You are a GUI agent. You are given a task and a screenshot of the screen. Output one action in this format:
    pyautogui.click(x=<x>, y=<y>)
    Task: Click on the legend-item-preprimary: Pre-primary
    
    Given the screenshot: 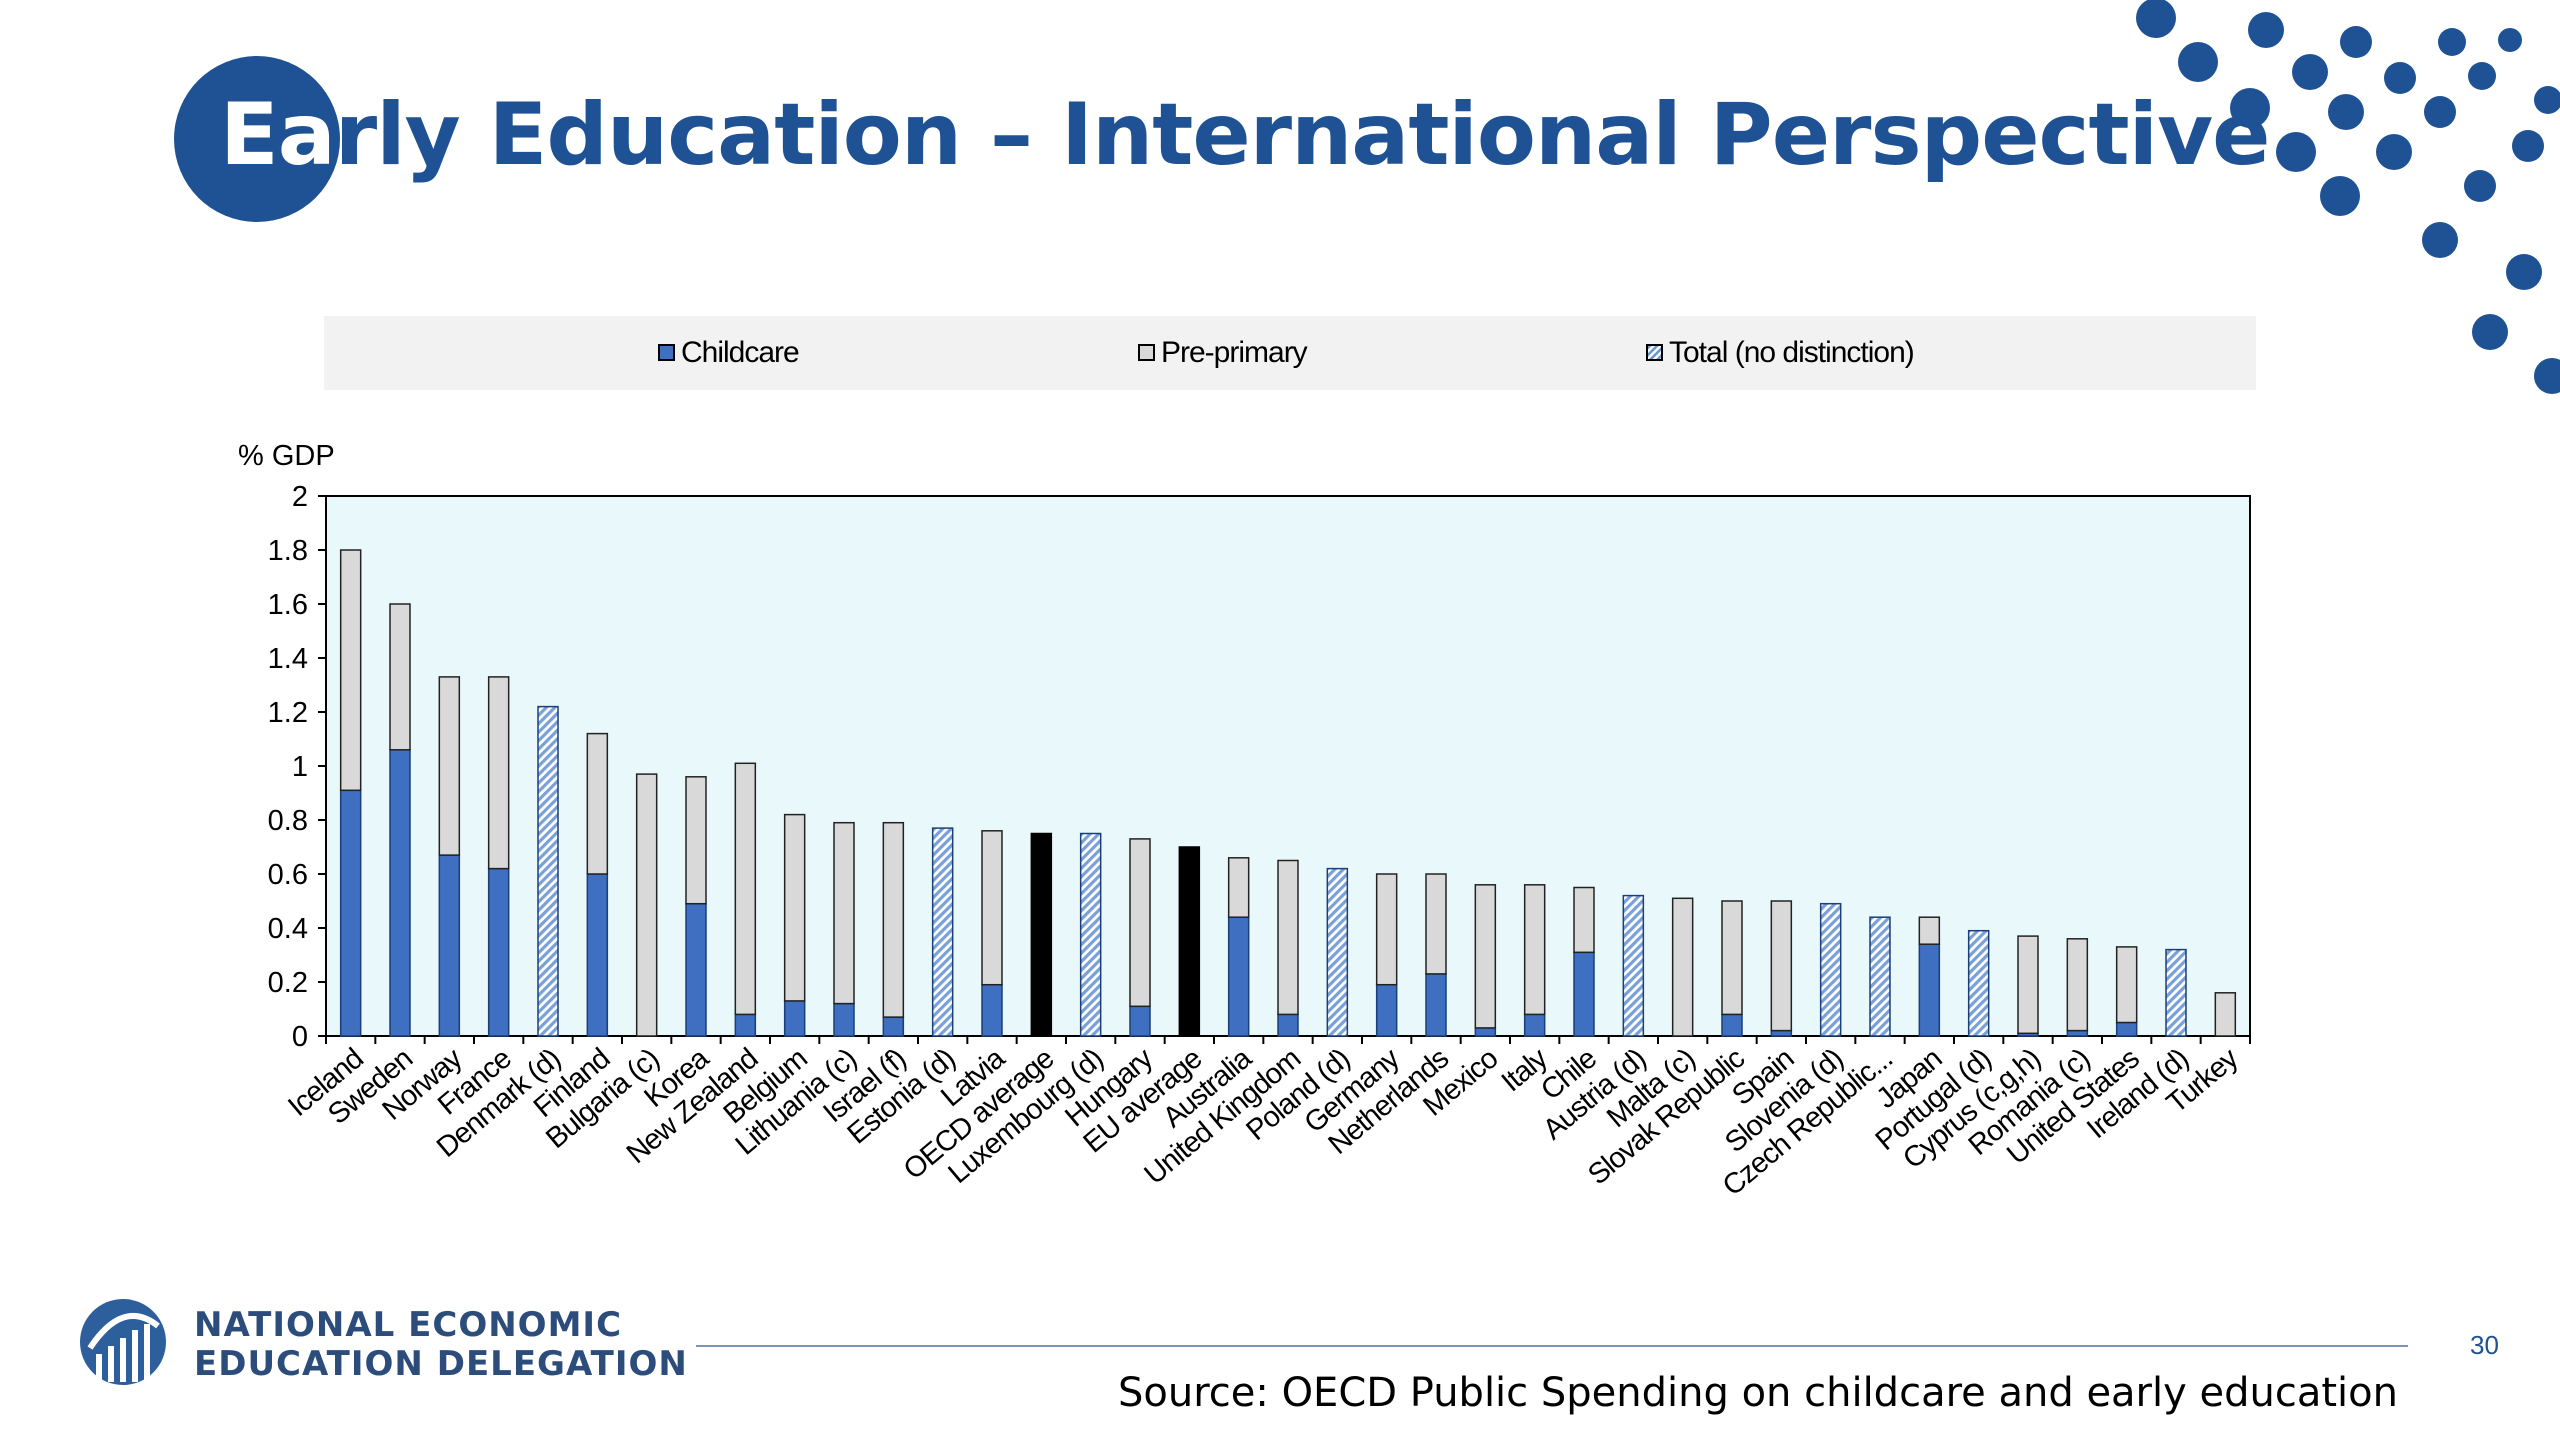 What is the action you would take?
    pyautogui.click(x=1223, y=353)
    